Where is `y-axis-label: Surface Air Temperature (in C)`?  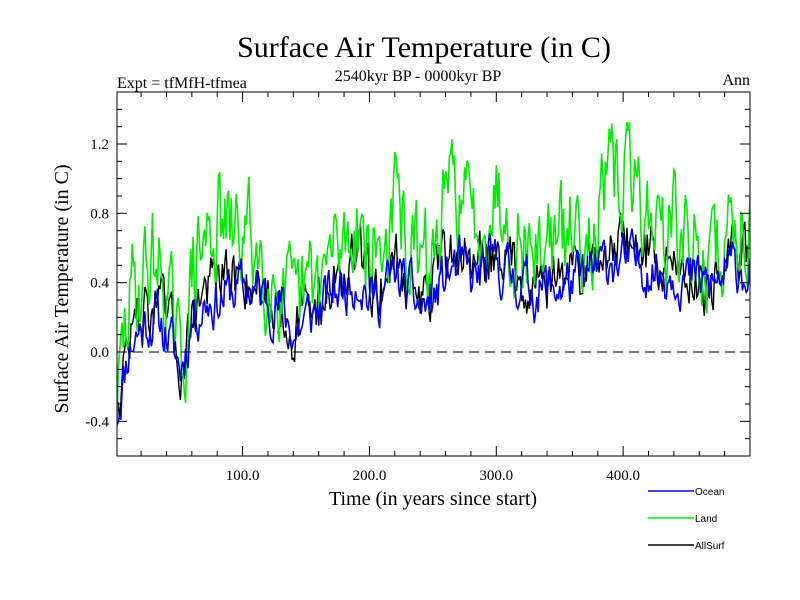 y-axis-label: Surface Air Temperature (in C) is located at coordinates (62, 288).